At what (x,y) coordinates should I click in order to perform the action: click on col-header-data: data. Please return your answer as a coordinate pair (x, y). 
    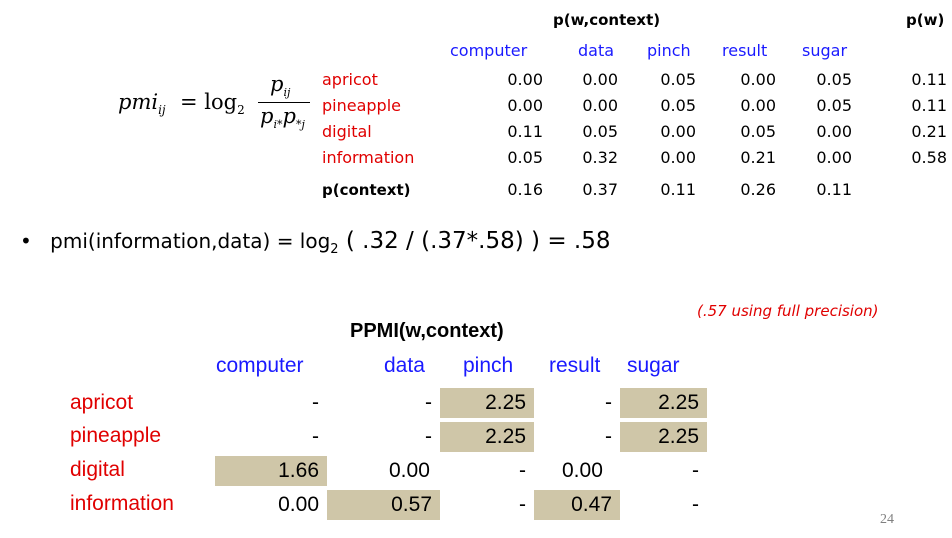
    Looking at the image, I should click on (596, 50).